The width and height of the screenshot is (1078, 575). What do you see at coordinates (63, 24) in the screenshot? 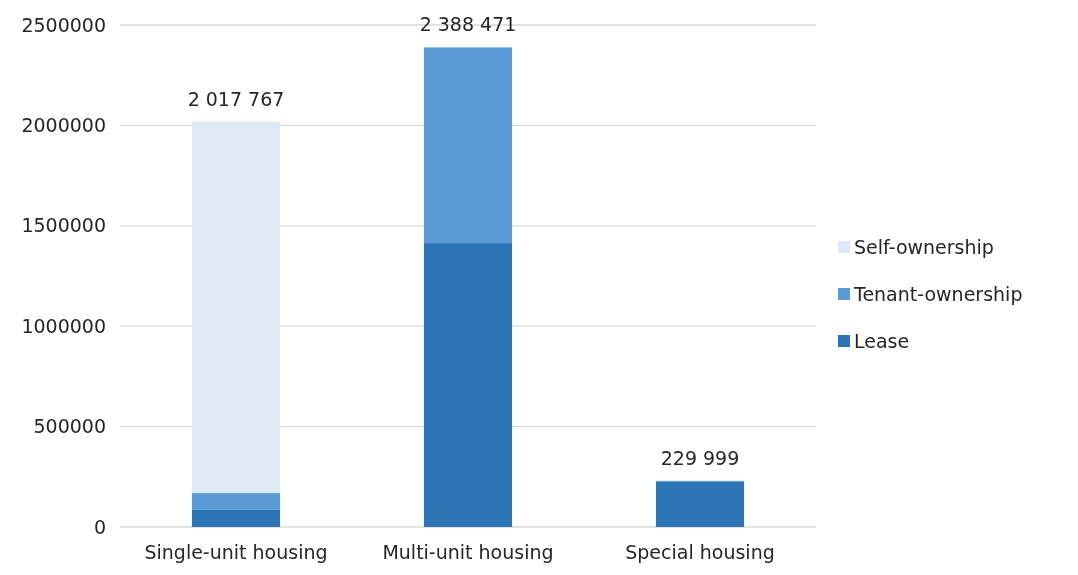
I see `y-tick-label: 2500000` at bounding box center [63, 24].